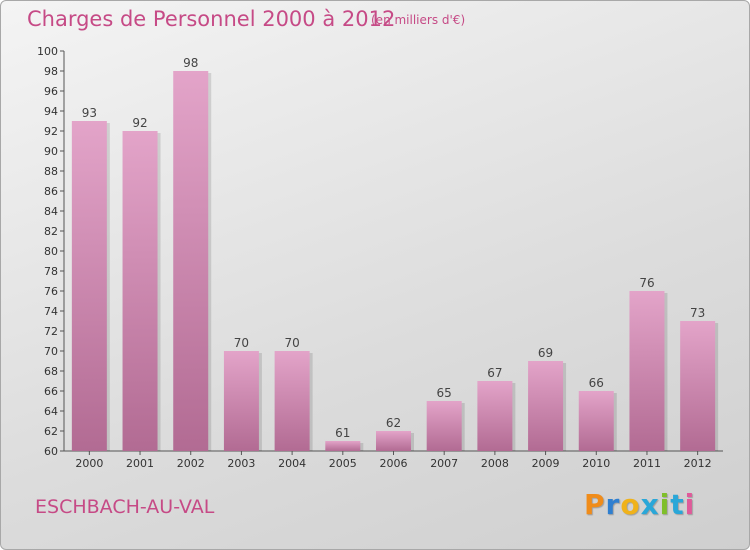 The height and width of the screenshot is (550, 750). Describe the element at coordinates (51, 331) in the screenshot. I see `y-tick-label: 72` at that location.